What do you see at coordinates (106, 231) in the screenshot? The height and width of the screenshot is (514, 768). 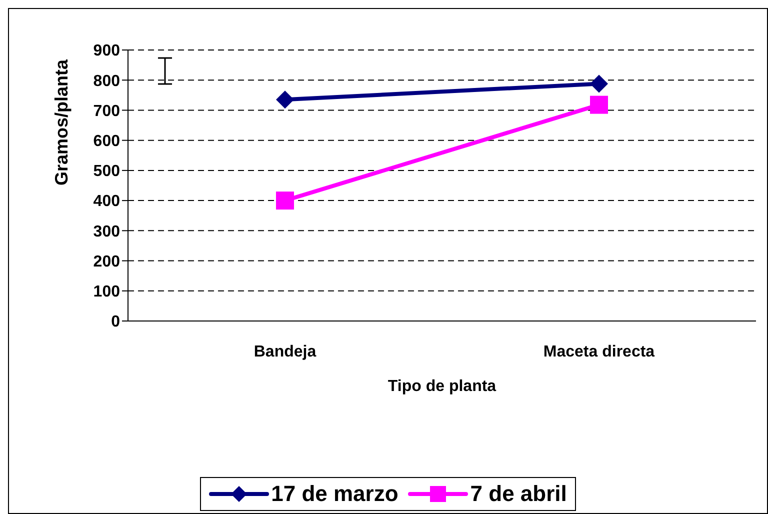 I see `y-tick-label: 300` at bounding box center [106, 231].